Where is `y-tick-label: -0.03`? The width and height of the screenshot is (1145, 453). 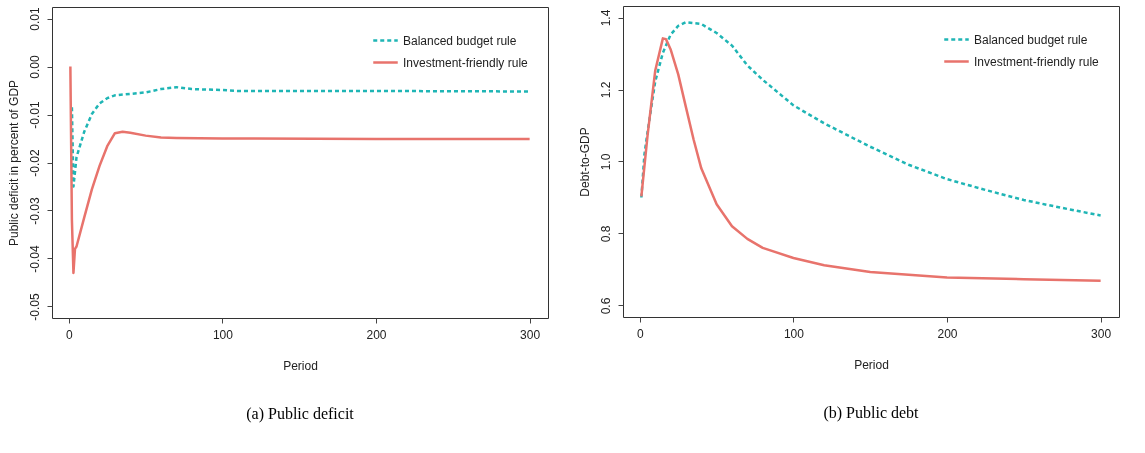
y-tick-label: -0.03 is located at coordinates (34, 211).